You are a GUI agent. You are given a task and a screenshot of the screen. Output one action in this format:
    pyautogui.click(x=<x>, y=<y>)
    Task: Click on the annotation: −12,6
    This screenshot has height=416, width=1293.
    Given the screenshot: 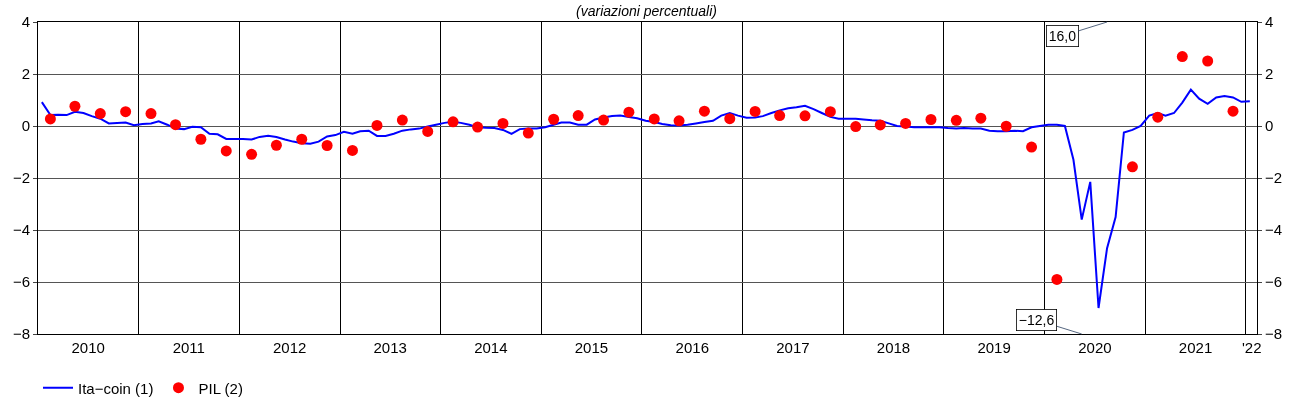 What is the action you would take?
    pyautogui.click(x=1036, y=319)
    